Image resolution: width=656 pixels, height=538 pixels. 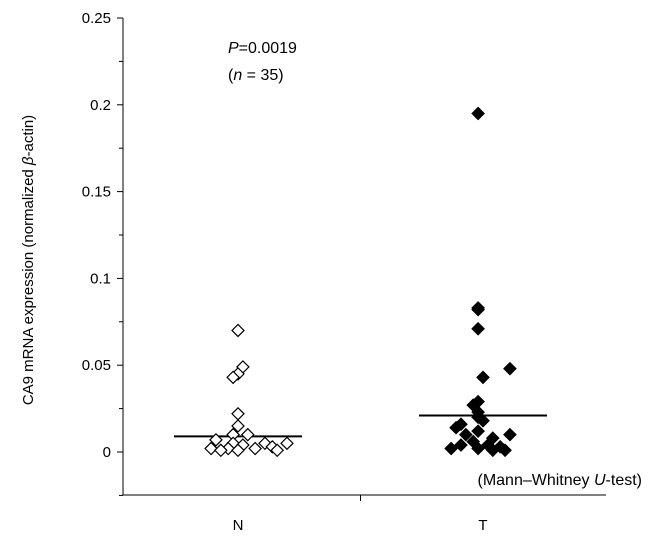 I want to click on y-axis-title: CA9 mRNA expression (normalized β-actin), so click(x=28, y=260).